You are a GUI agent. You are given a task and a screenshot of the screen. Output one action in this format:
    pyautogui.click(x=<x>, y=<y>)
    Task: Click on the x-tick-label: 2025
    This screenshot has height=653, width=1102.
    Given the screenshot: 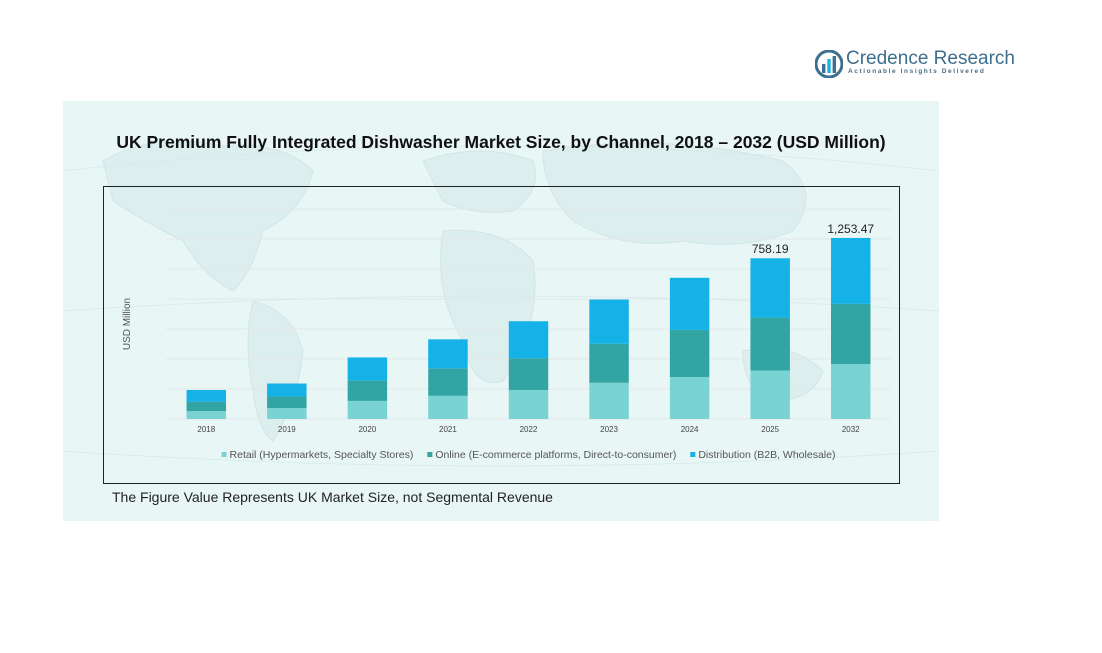 What is the action you would take?
    pyautogui.click(x=770, y=429)
    